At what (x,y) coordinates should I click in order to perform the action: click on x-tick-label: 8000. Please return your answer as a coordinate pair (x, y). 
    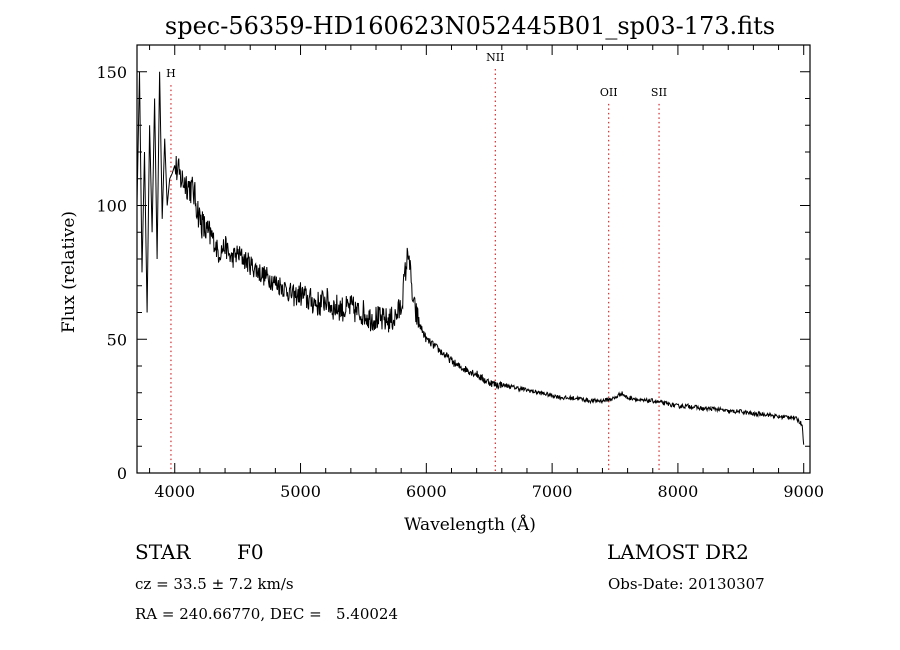
    Looking at the image, I should click on (678, 491).